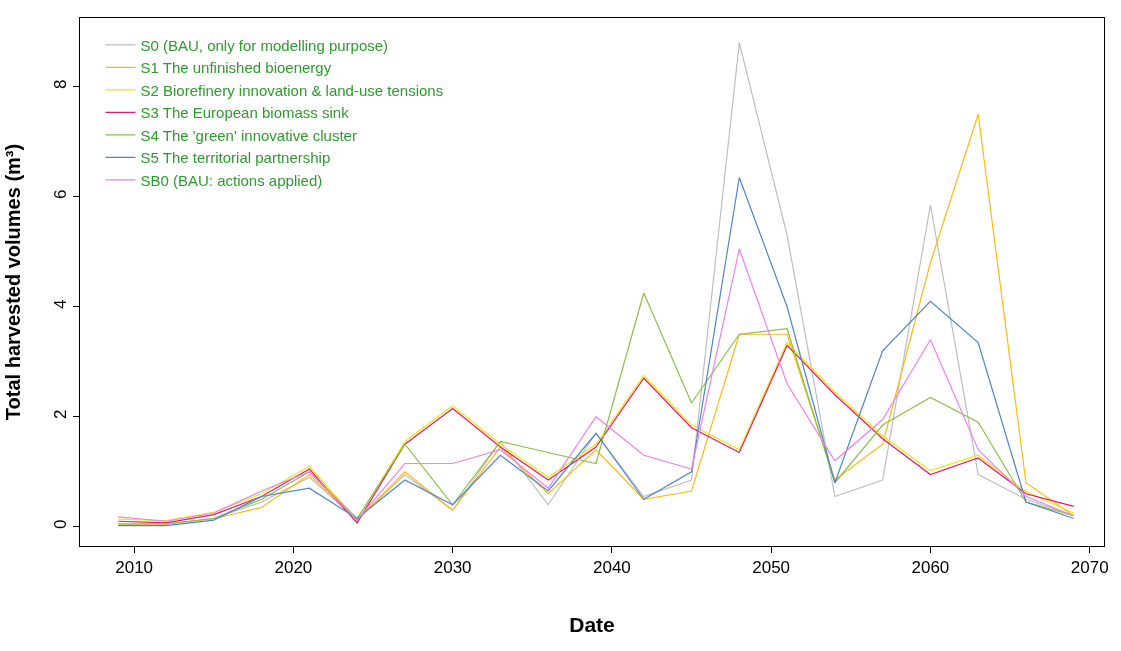 This screenshot has width=1121, height=651. I want to click on legend-label: SB0 (BAU: actions applied), so click(231, 180).